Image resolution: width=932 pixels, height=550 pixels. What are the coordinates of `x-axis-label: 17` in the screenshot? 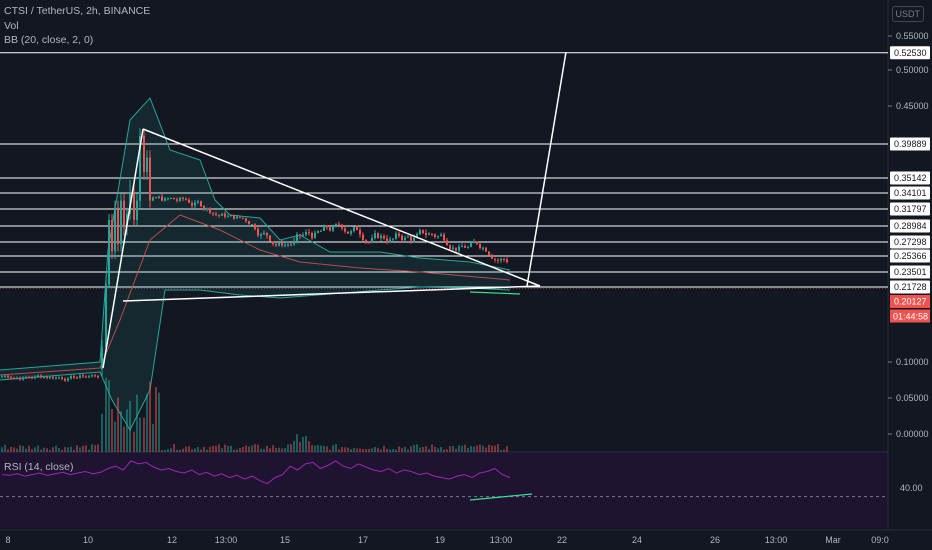 It's located at (363, 540).